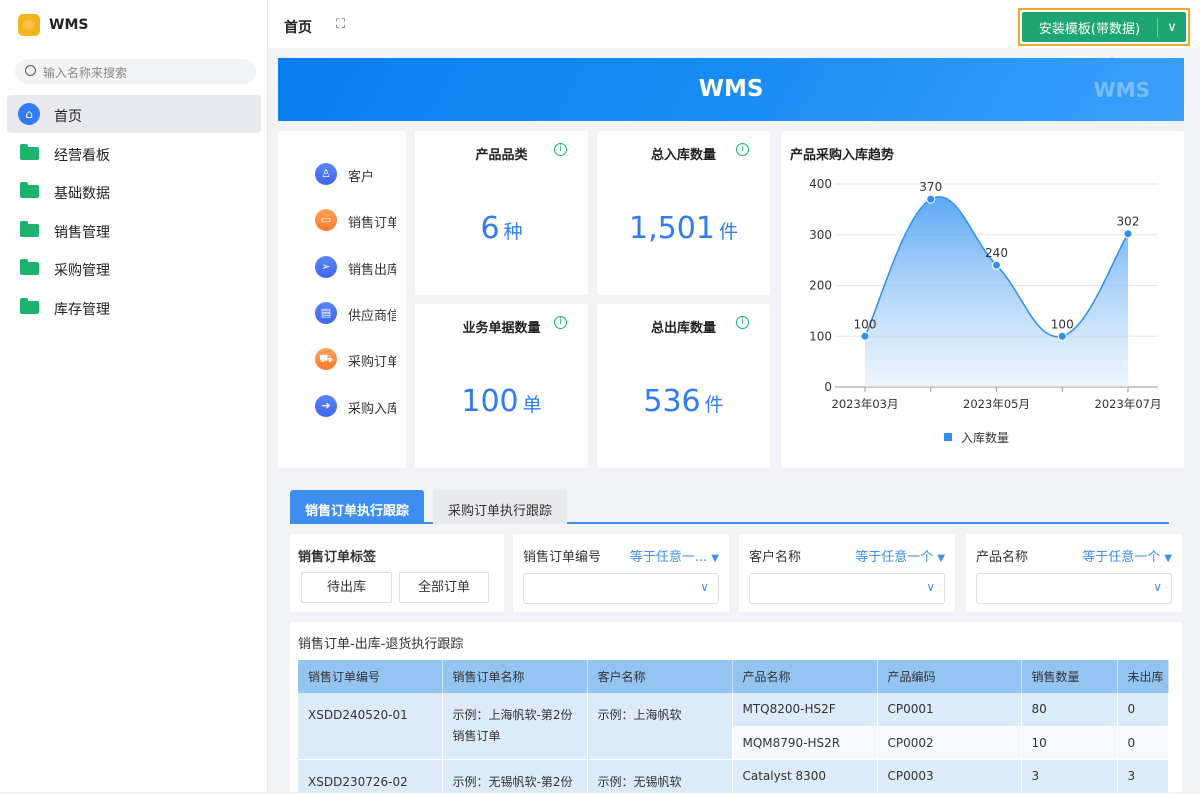 The width and height of the screenshot is (1200, 794). I want to click on quick-link-4: ⛟ 采购订单, so click(360, 359).